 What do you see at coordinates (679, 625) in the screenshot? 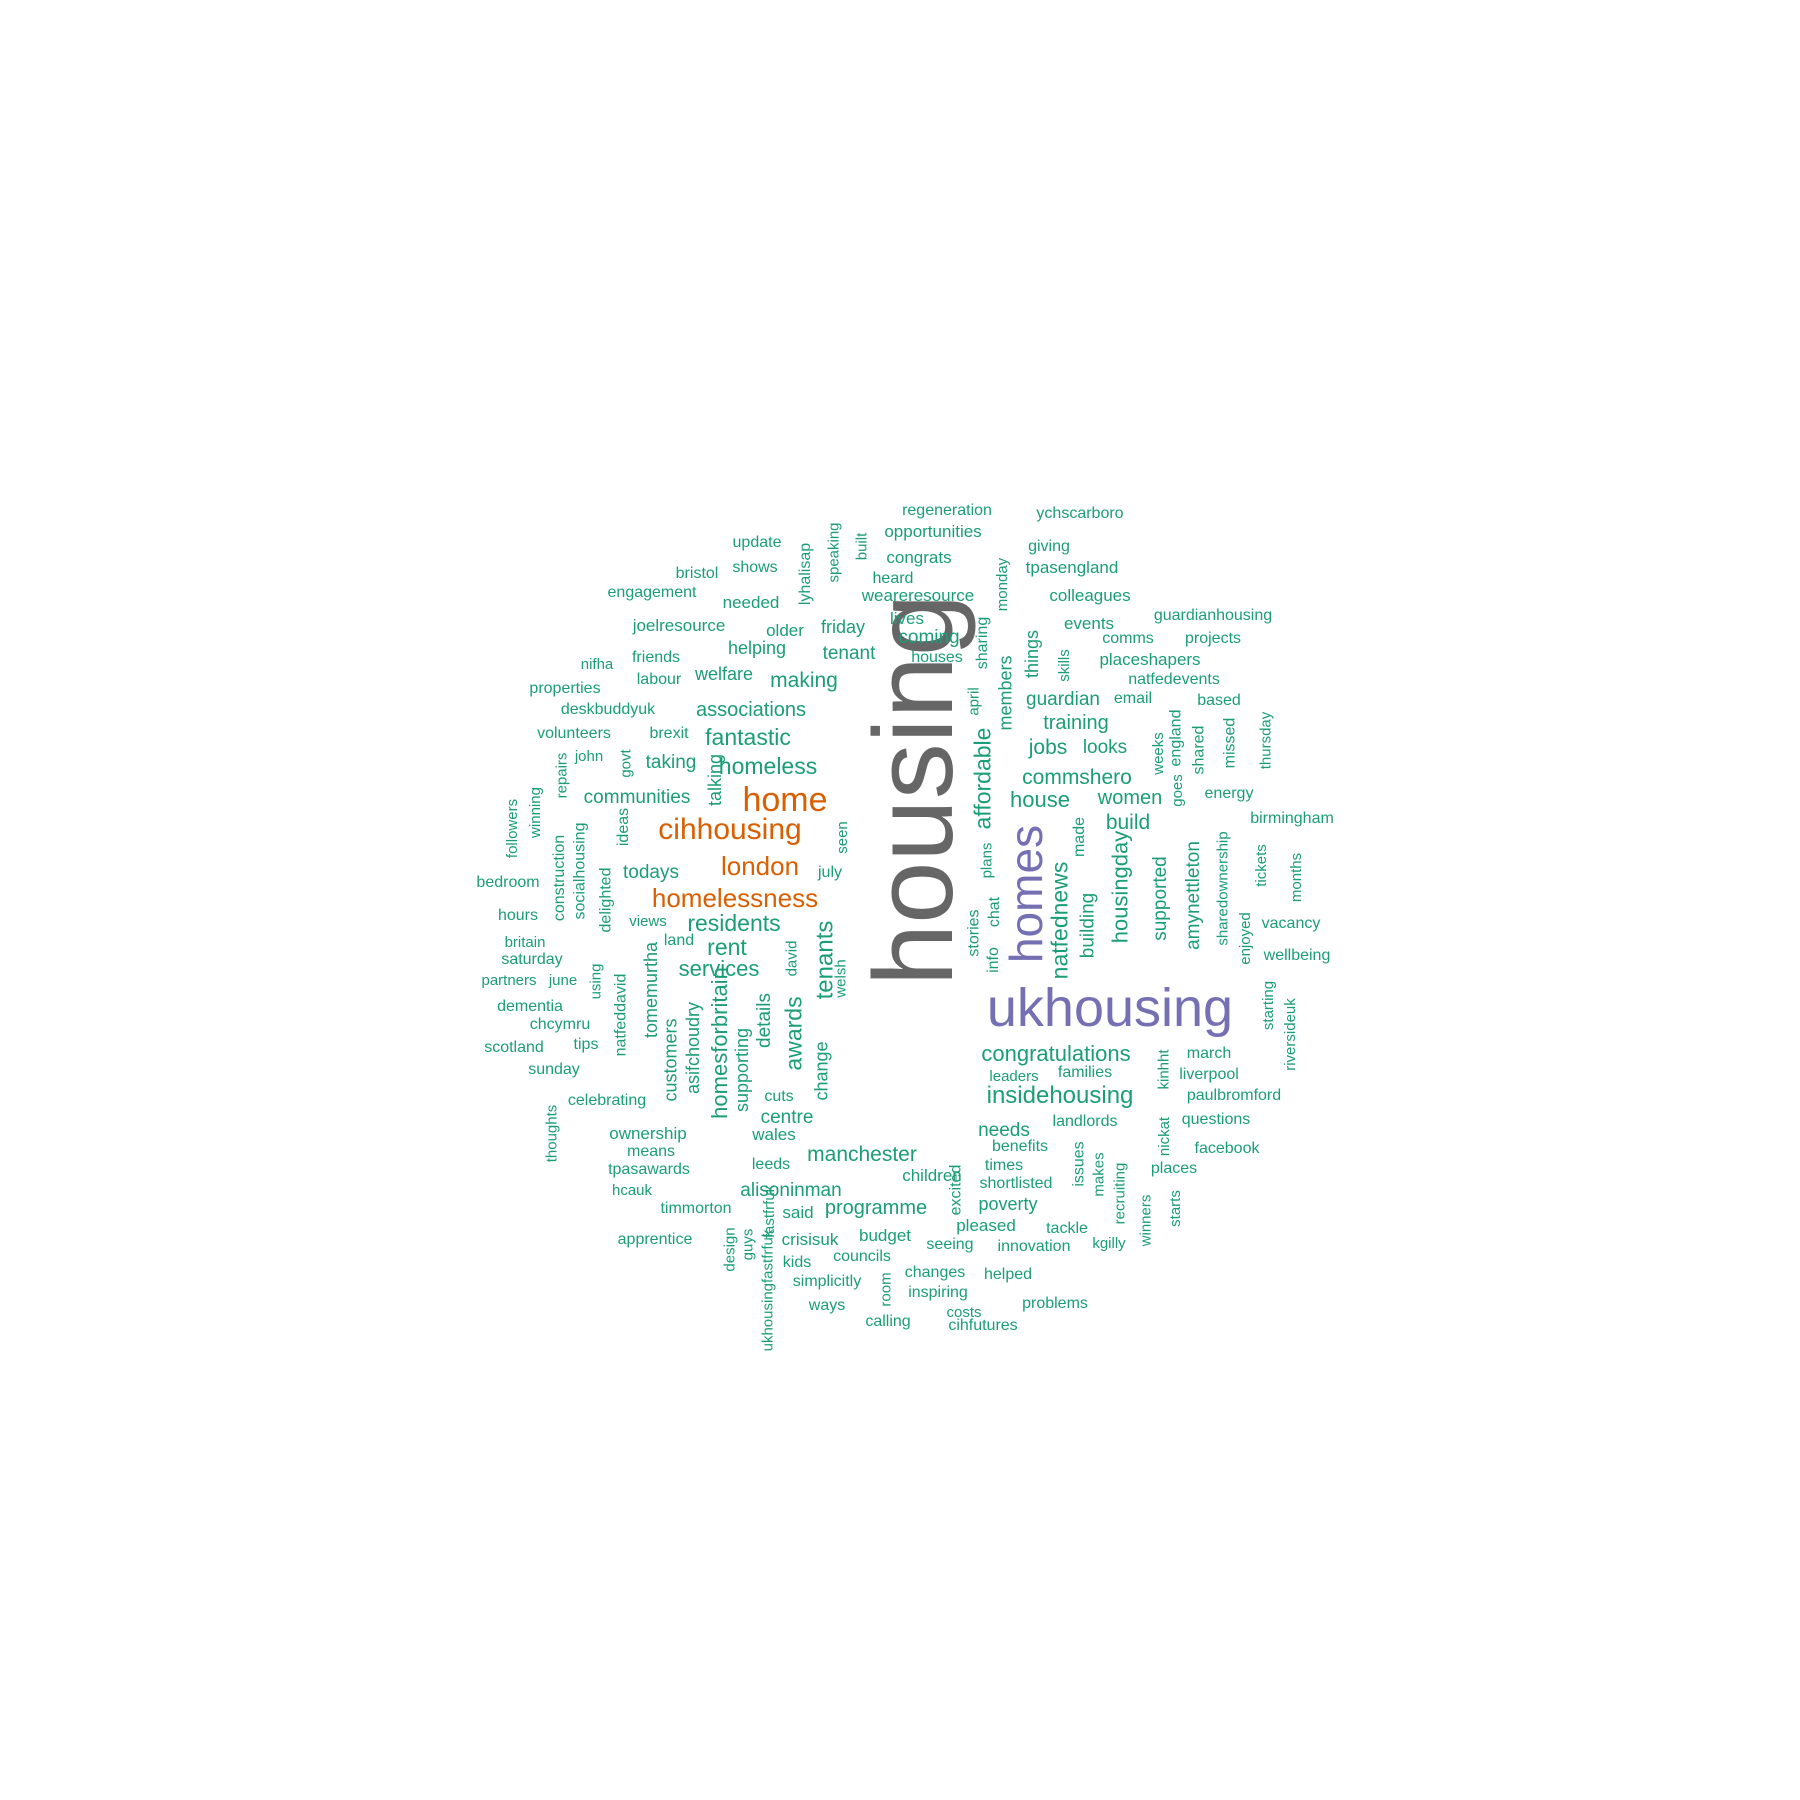
I see `word-joelresource: joelresource` at bounding box center [679, 625].